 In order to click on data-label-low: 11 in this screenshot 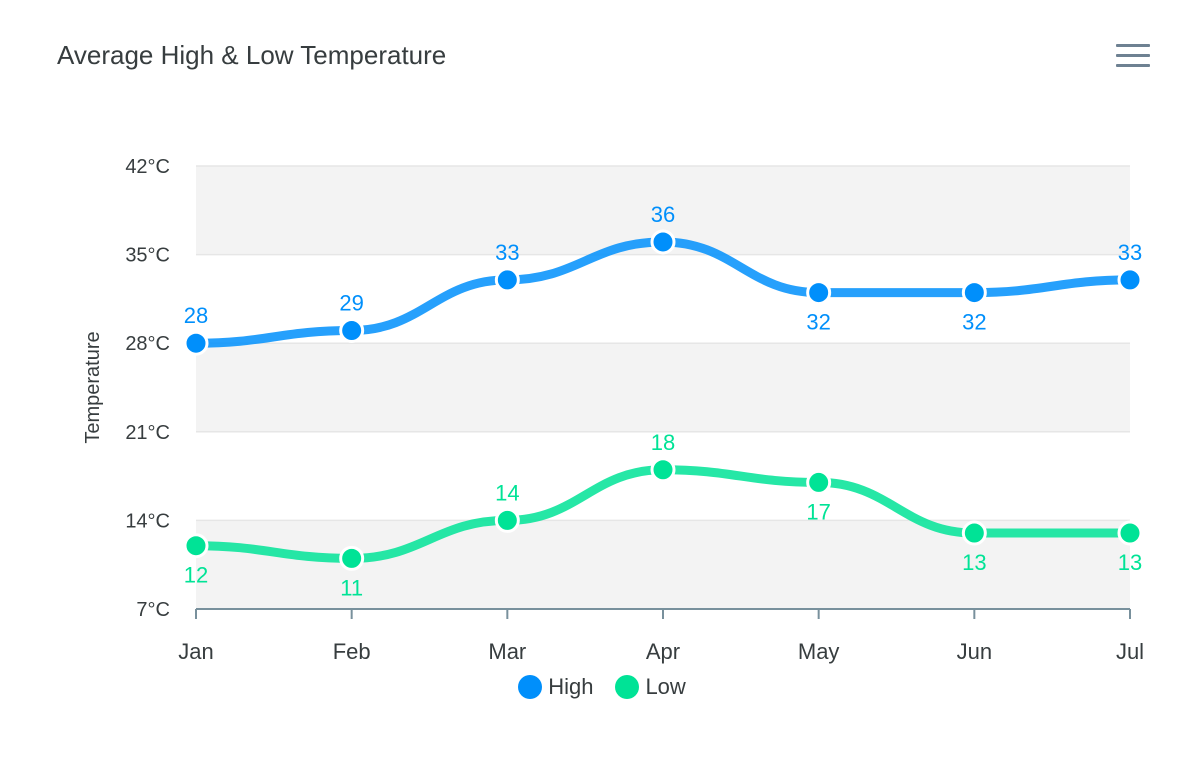, I will do `click(351, 587)`.